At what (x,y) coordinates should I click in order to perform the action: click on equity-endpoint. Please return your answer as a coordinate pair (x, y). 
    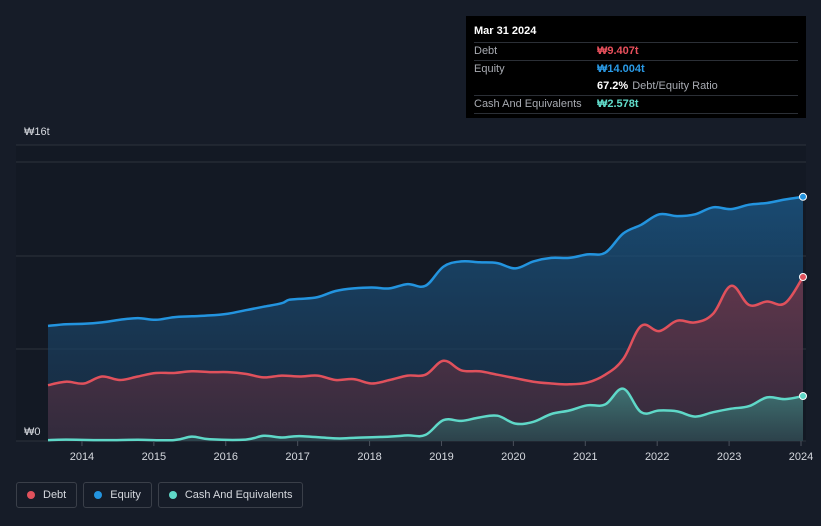
    Looking at the image, I should click on (803, 196).